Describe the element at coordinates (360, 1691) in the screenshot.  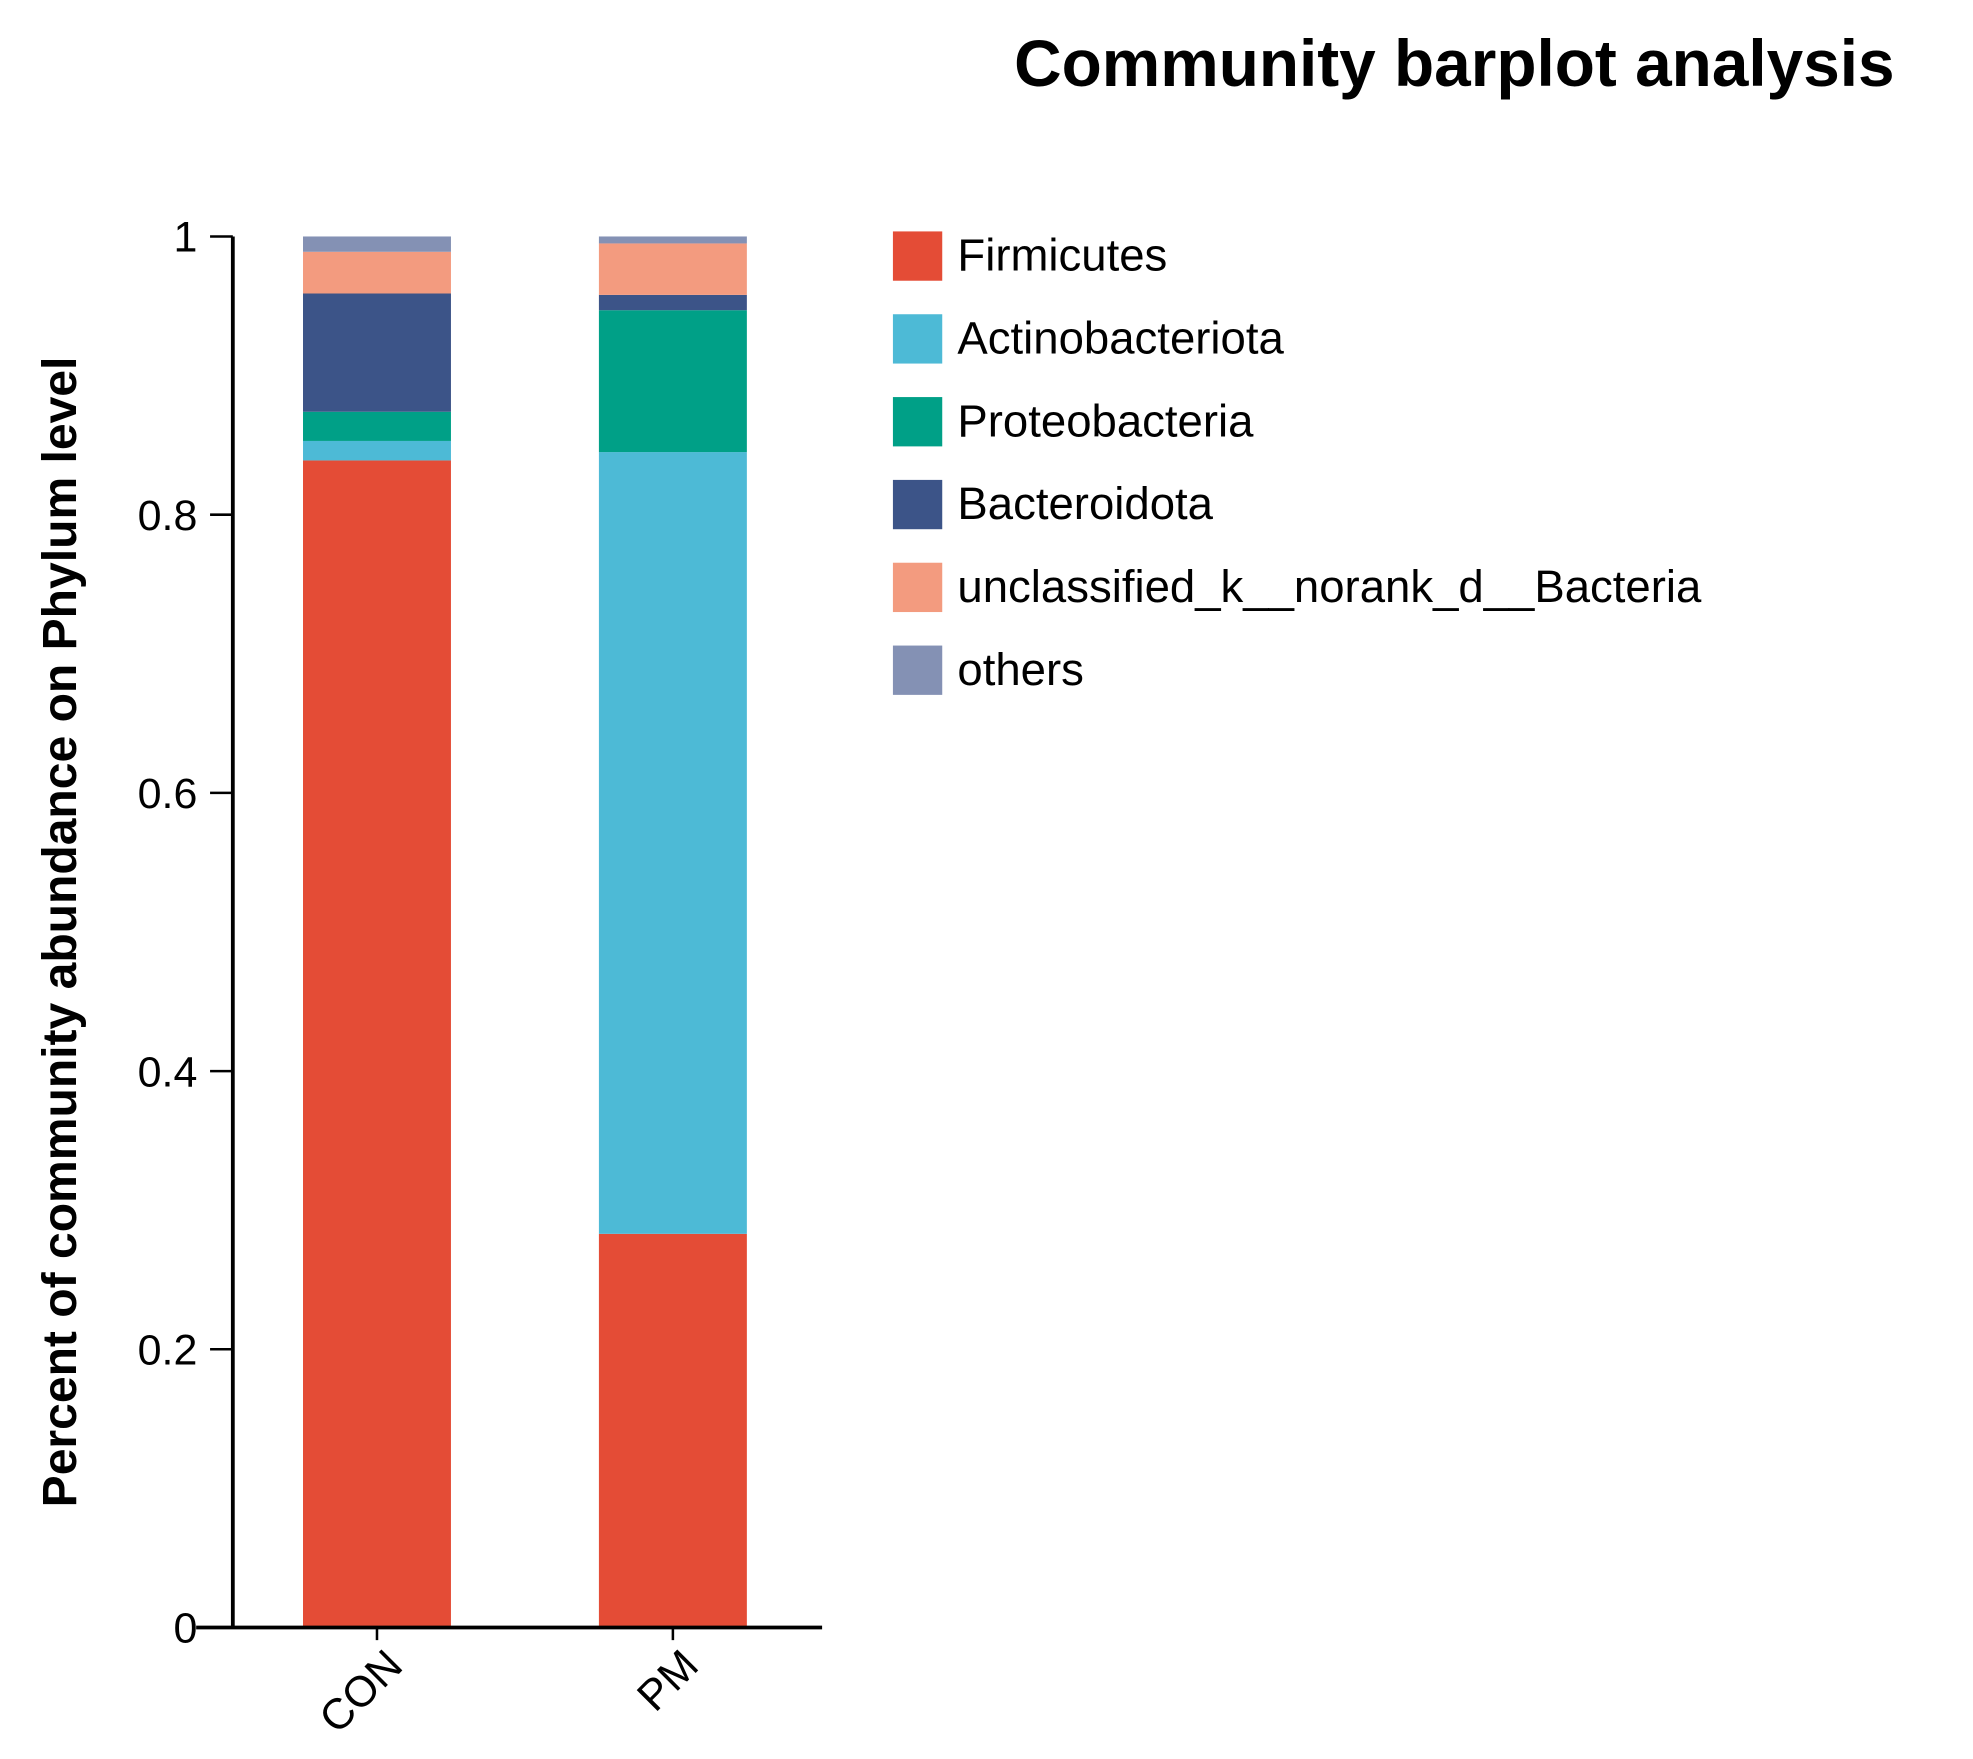
I see `x-tick-label: CON` at that location.